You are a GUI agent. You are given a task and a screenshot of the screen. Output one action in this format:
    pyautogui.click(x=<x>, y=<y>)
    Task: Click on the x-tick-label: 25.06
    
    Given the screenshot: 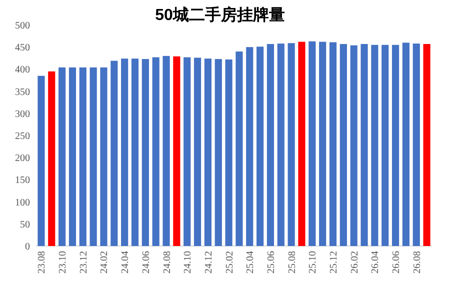 What is the action you would take?
    pyautogui.click(x=271, y=262)
    